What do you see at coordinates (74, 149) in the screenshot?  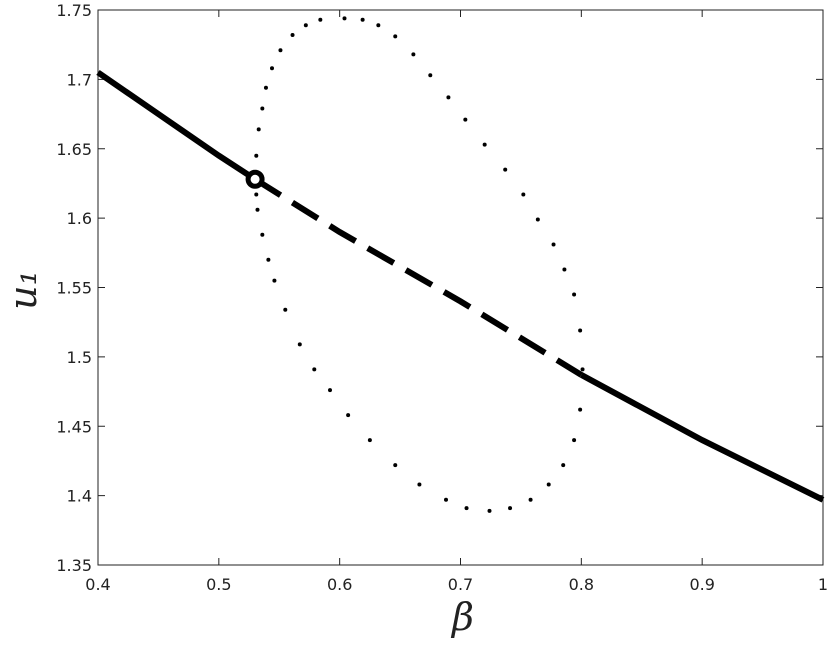 I see `y-tick-label: 1.65` at bounding box center [74, 149].